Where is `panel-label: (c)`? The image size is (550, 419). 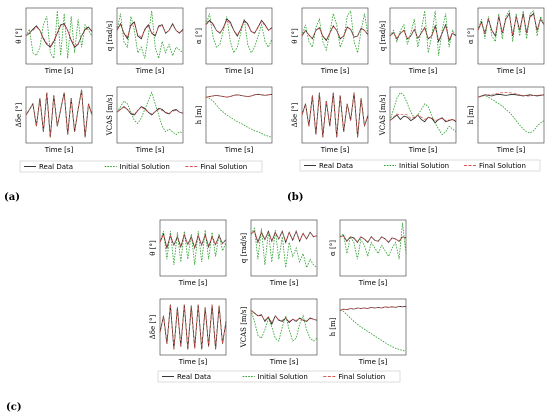
panel-label: (c) is located at coordinates (14, 407).